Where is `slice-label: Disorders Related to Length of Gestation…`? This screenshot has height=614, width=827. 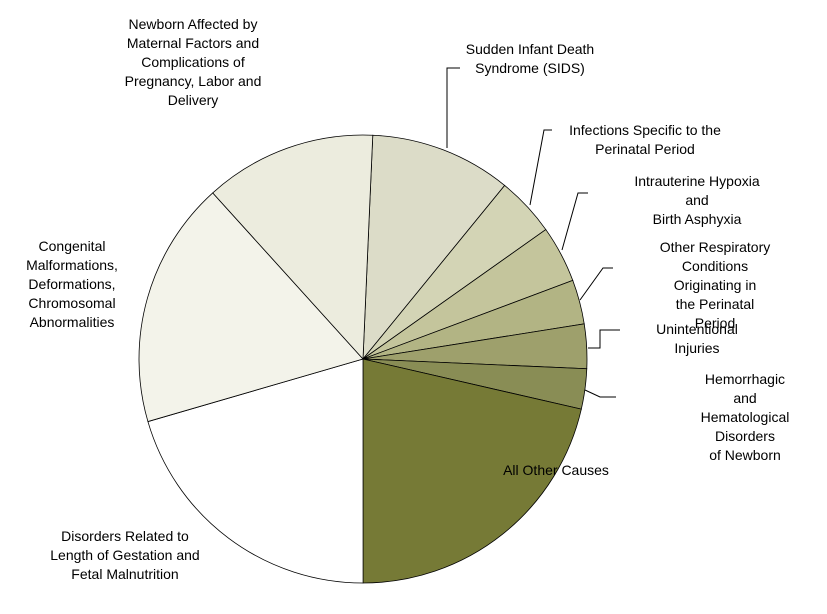 slice-label: Disorders Related to Length of Gestation… is located at coordinates (125, 555).